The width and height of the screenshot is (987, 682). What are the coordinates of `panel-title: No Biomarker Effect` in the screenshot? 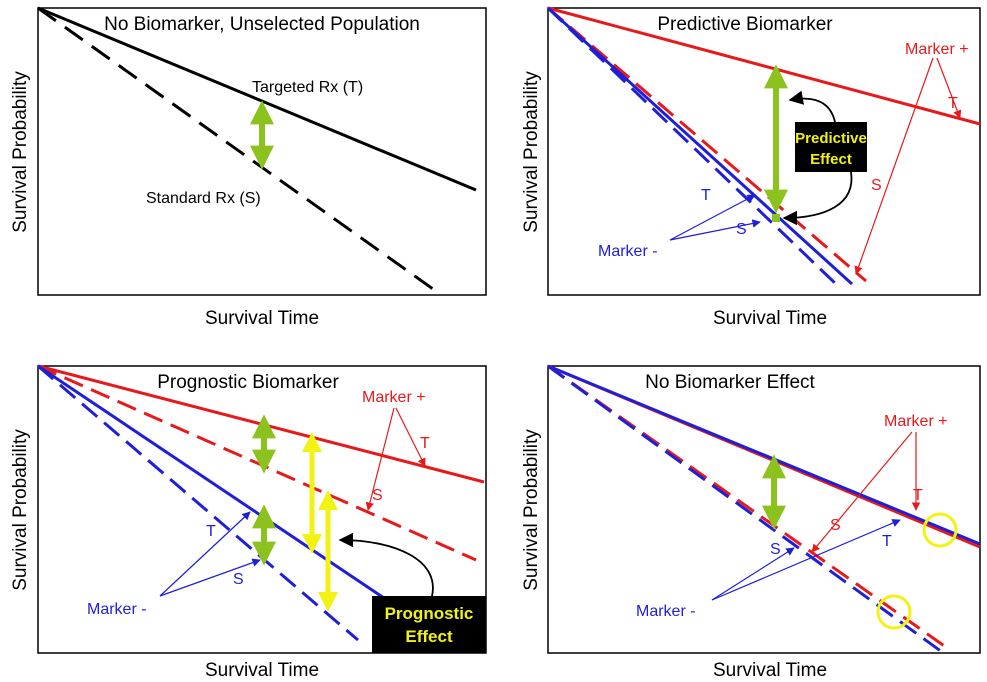 It's located at (730, 382).